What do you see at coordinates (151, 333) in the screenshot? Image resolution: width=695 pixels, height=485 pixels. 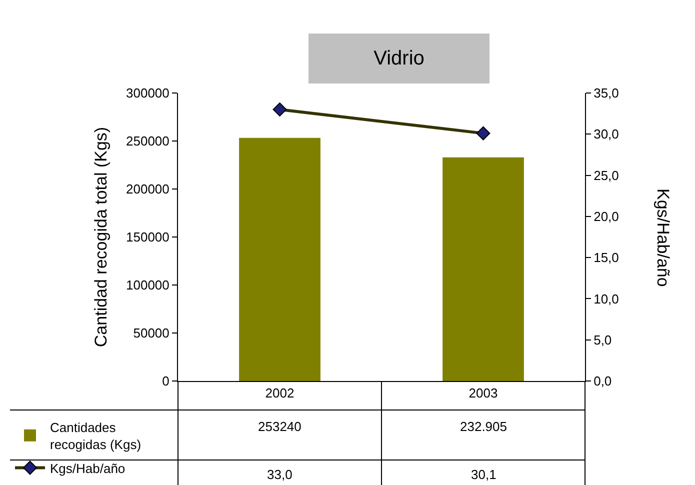 I see `y-tick-label: 50000` at bounding box center [151, 333].